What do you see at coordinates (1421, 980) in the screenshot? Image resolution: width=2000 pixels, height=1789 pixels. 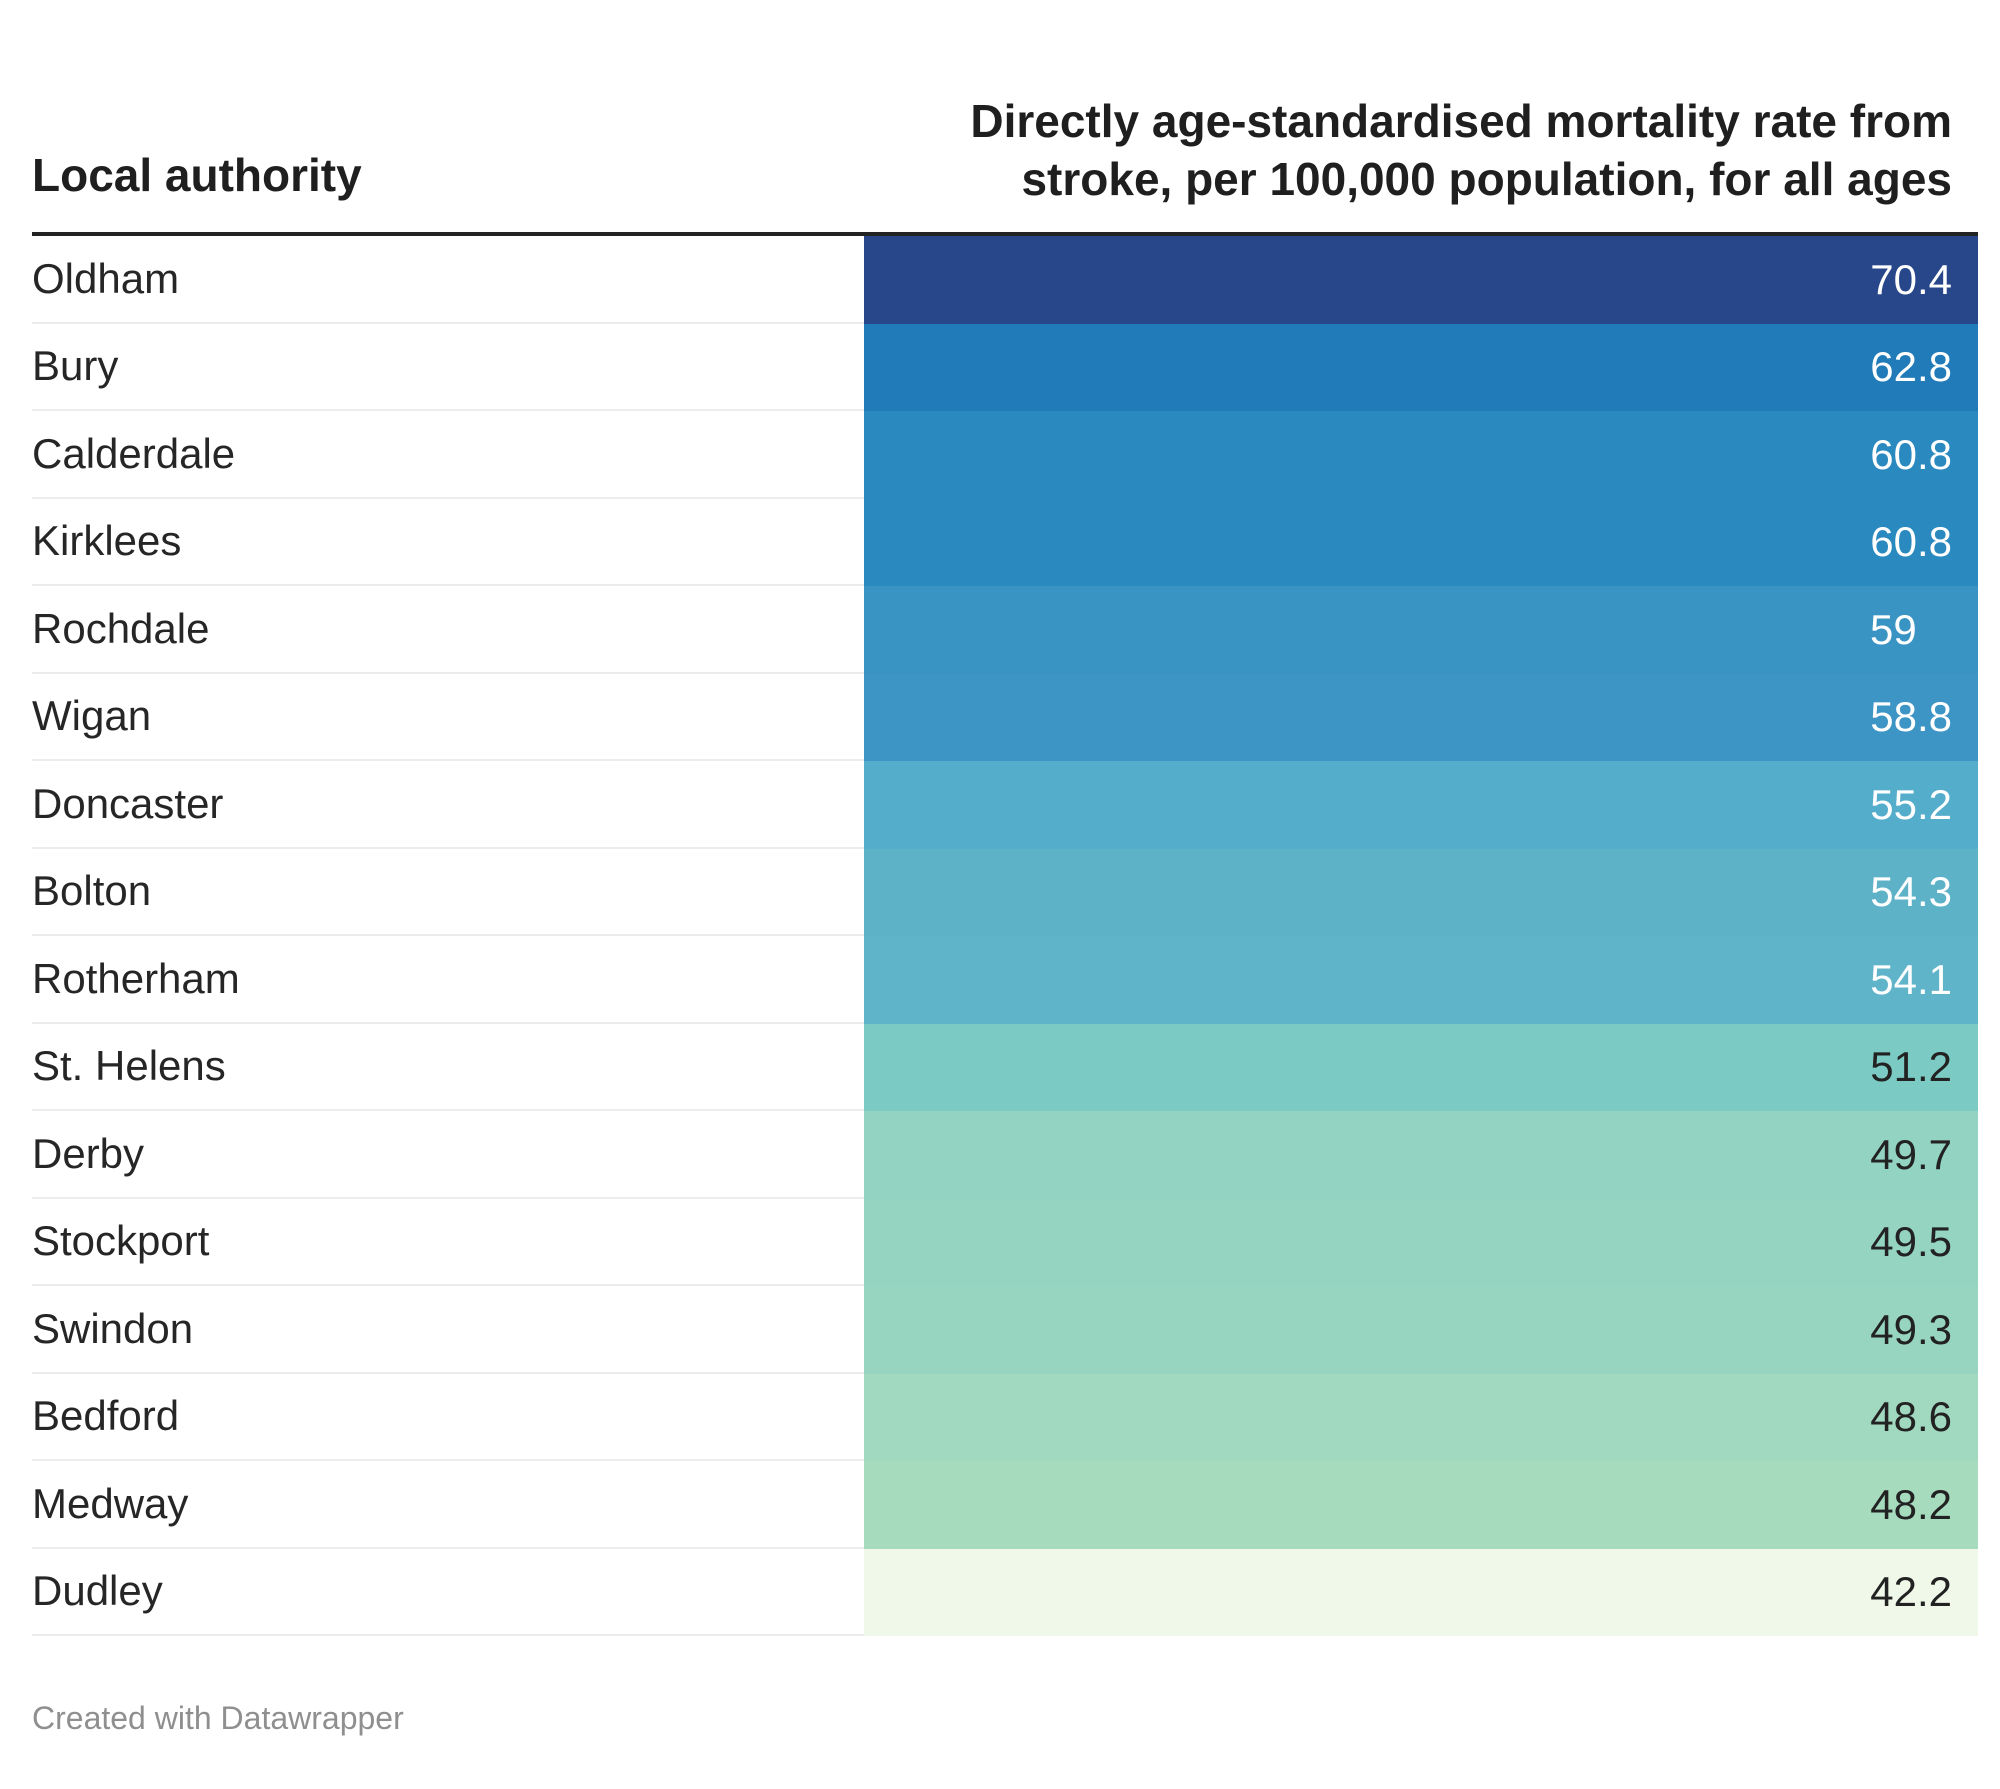 I see `mortality-rate-value: 54.1` at bounding box center [1421, 980].